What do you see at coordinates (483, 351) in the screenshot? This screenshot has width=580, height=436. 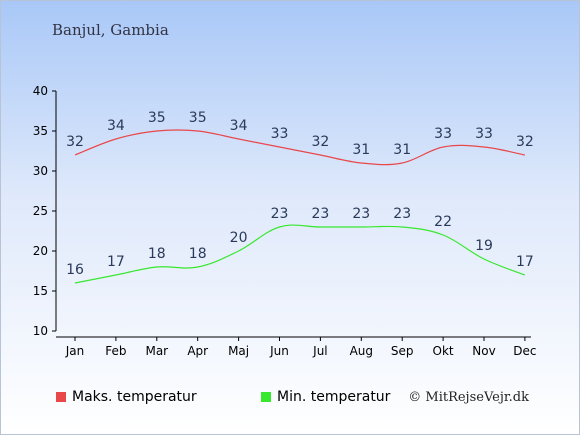 I see `x-tick-label: Nov` at bounding box center [483, 351].